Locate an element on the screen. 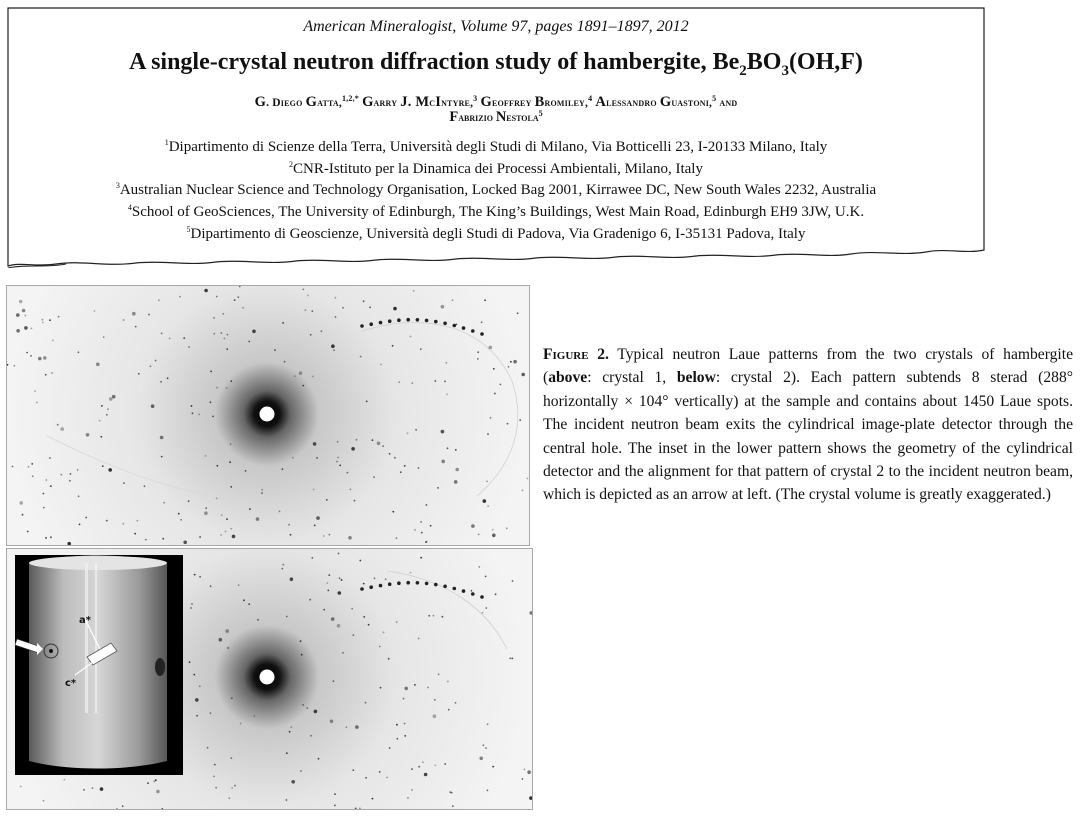 Image resolution: width=1083 pixels, height=816 pixels. author-mcintyre: Garry J. McIntyre,3 is located at coordinates (420, 102).